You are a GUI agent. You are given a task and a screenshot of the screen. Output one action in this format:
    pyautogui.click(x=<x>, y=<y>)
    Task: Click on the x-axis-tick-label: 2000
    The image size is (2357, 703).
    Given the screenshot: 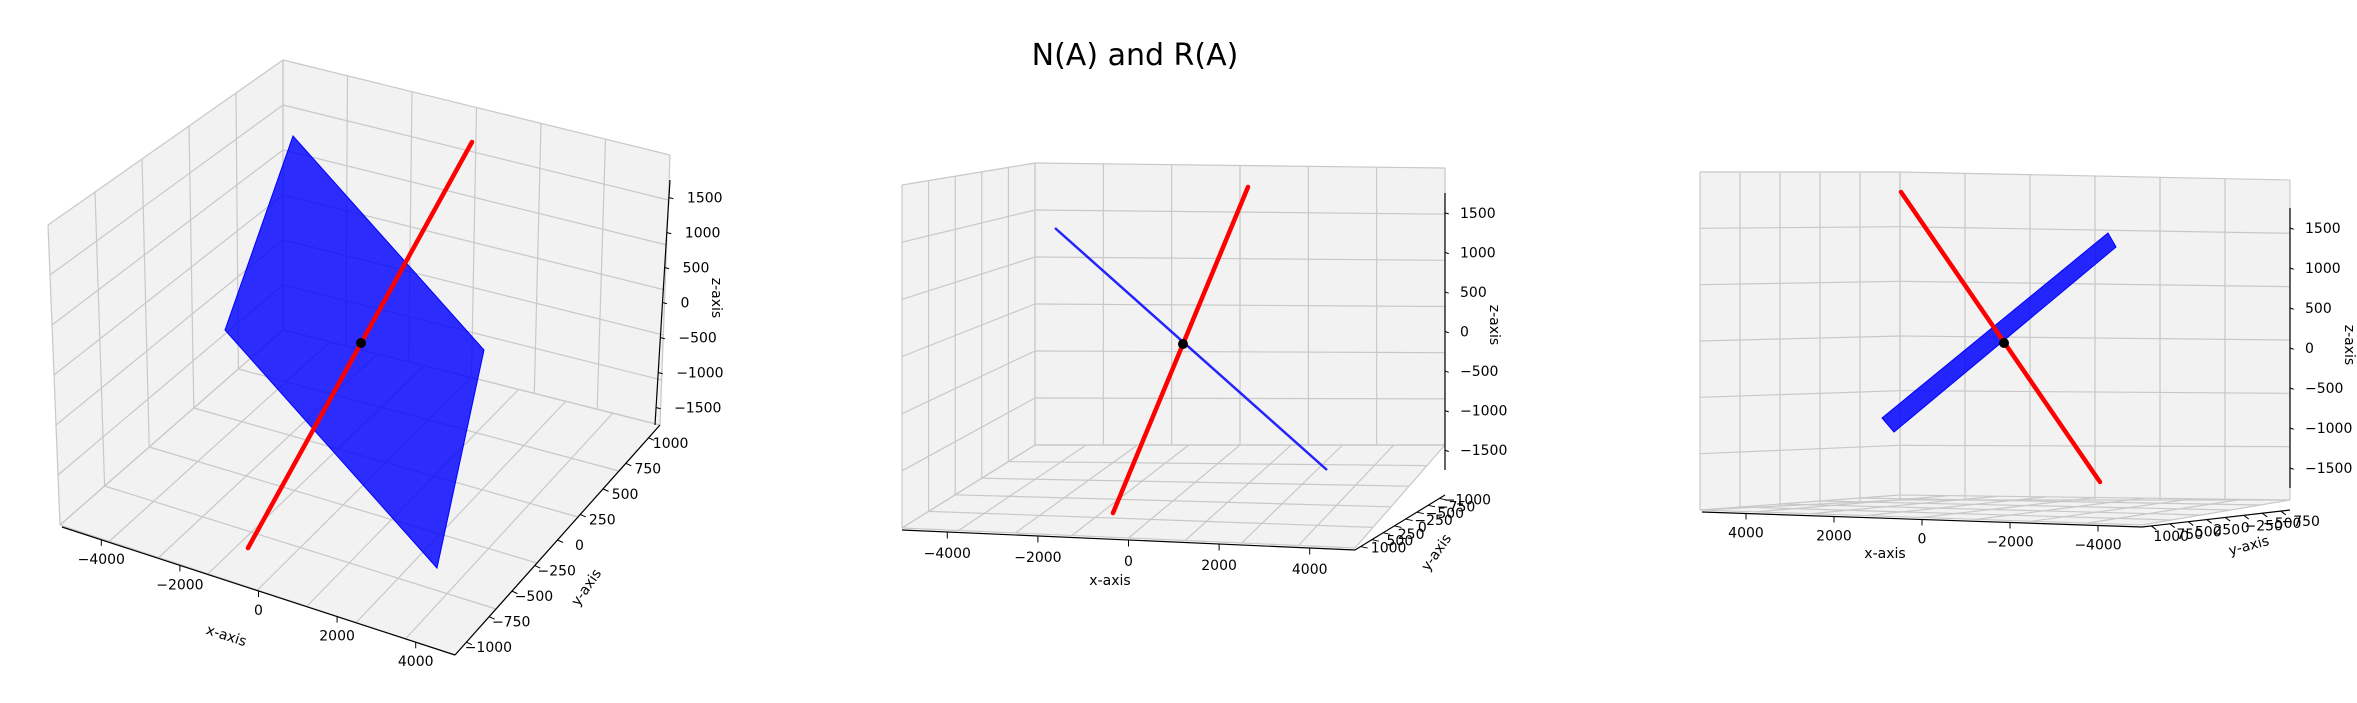 What is the action you would take?
    pyautogui.click(x=1219, y=566)
    